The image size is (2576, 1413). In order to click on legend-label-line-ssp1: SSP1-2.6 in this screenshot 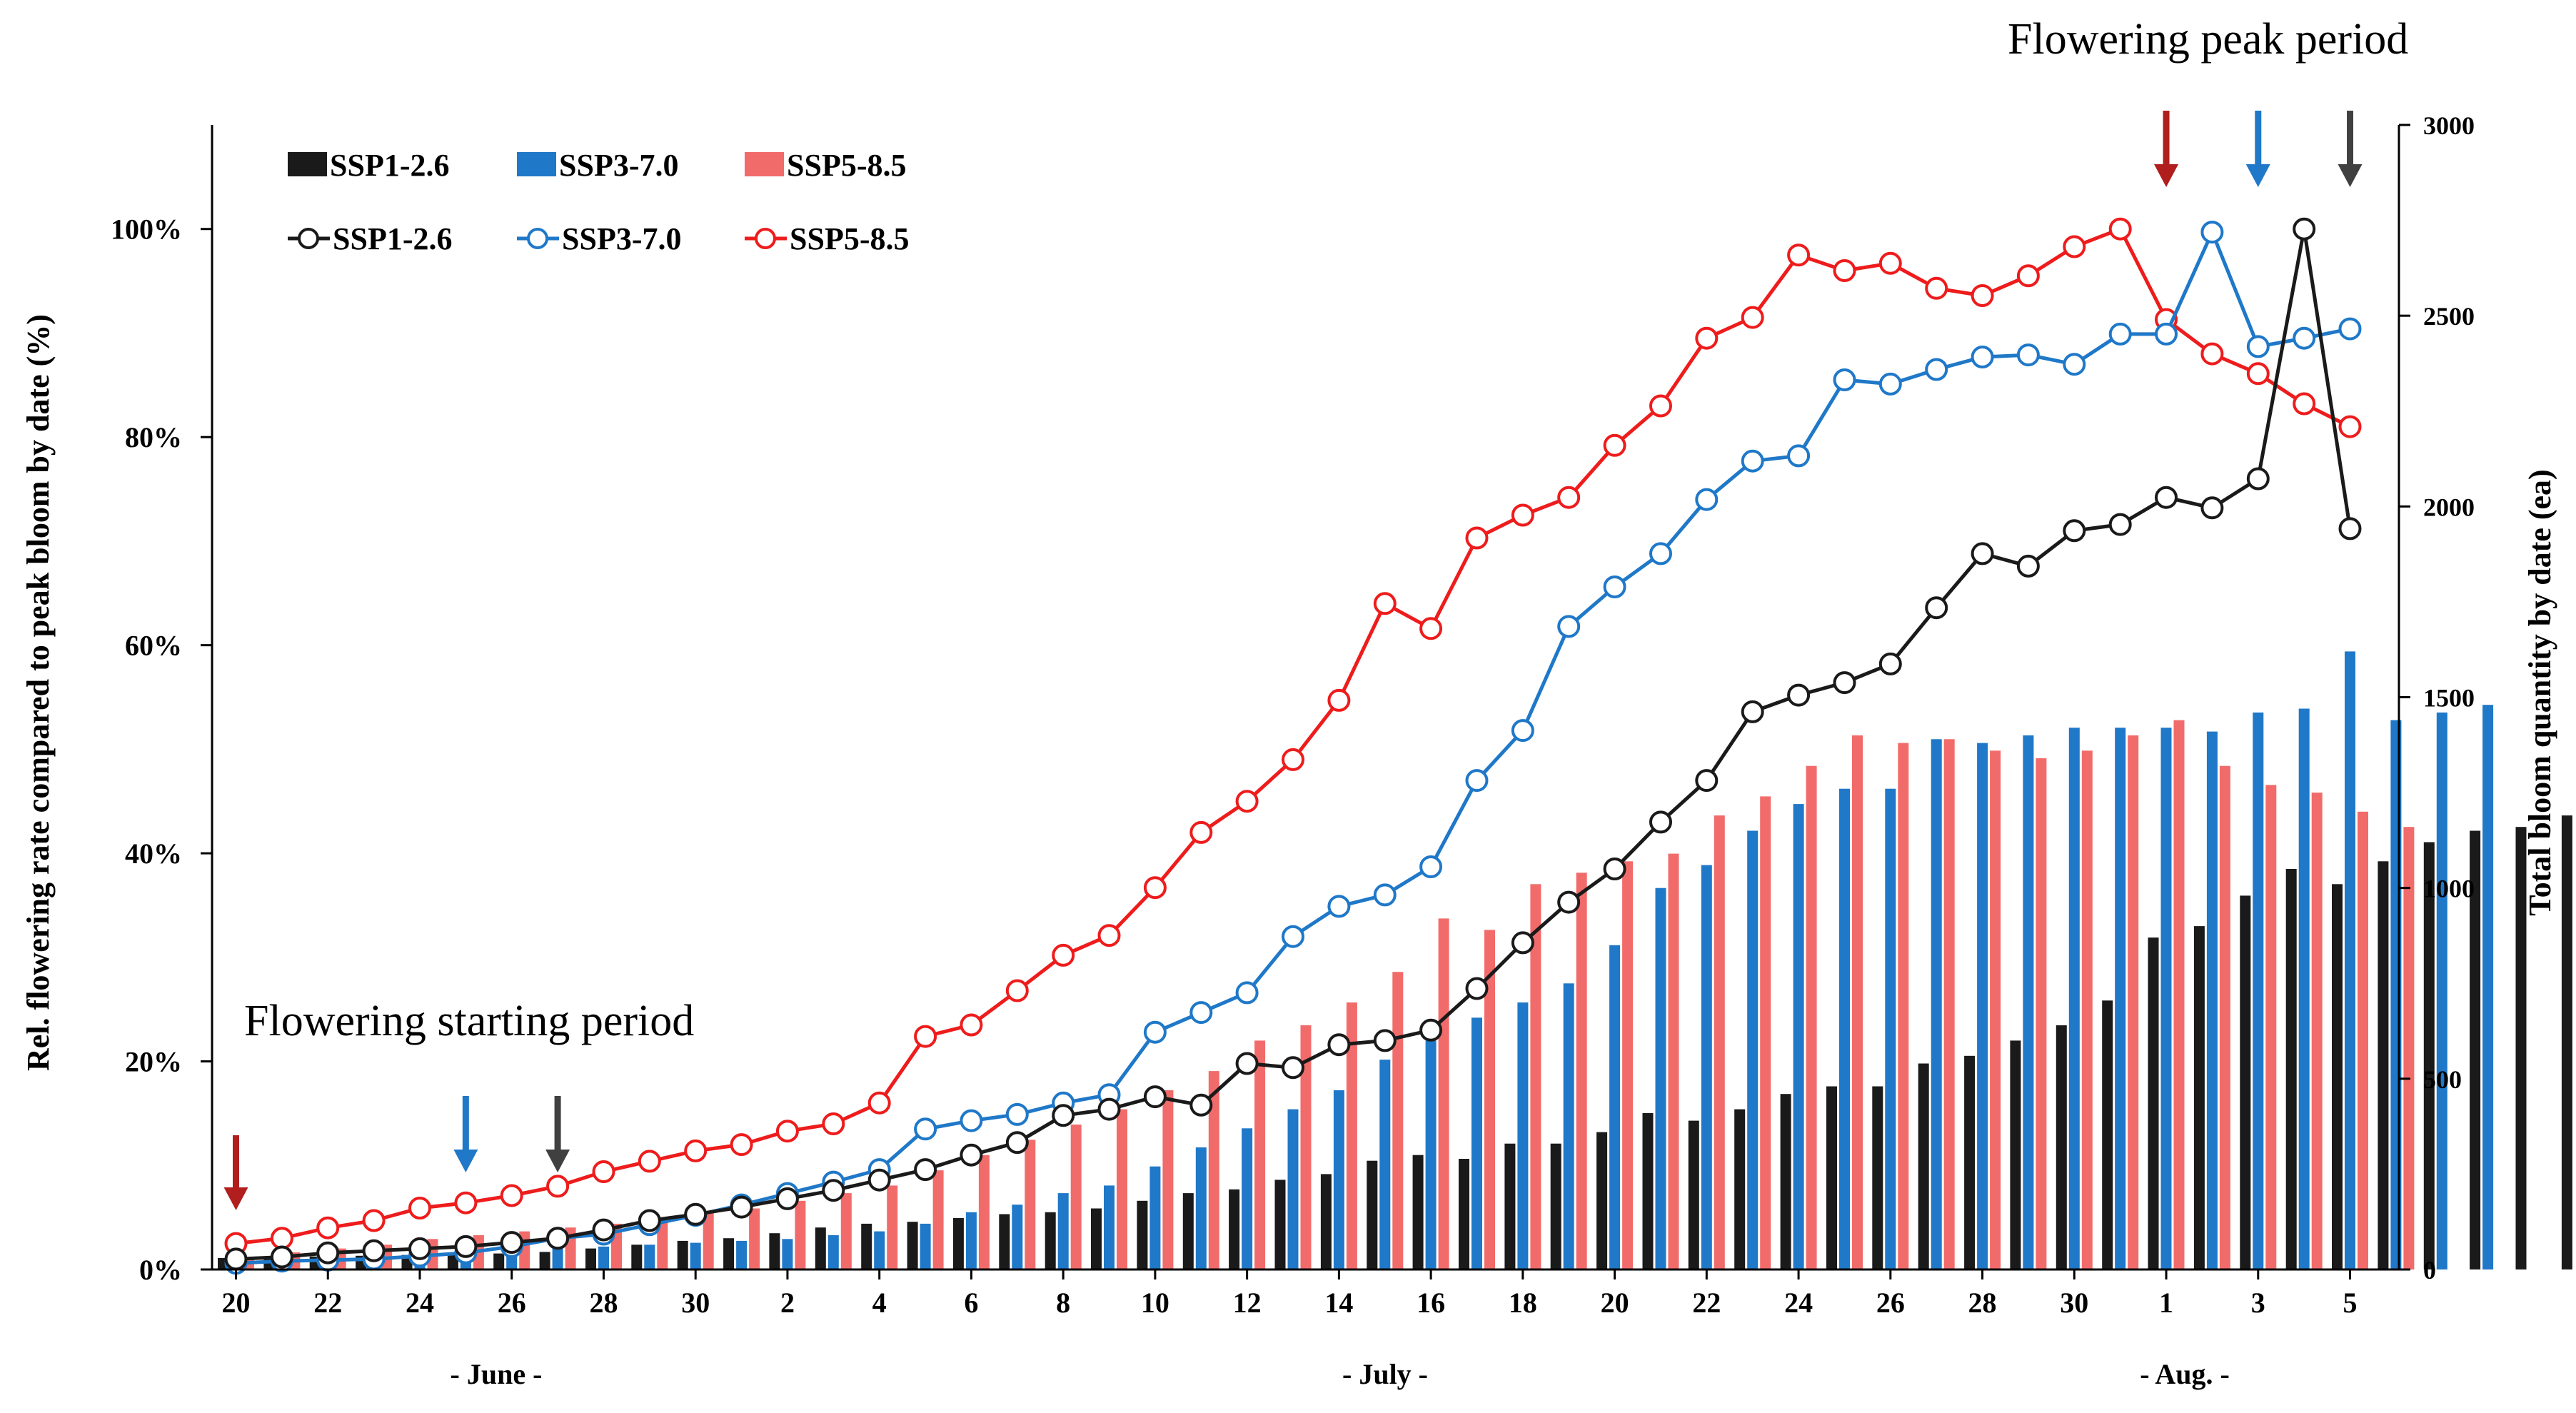, I will do `click(393, 239)`.